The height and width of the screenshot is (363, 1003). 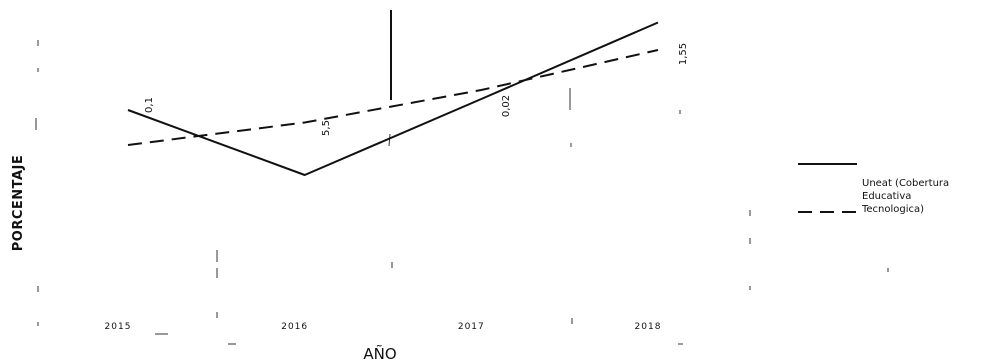 I want to click on x-tick-label: 2016, so click(x=294, y=327).